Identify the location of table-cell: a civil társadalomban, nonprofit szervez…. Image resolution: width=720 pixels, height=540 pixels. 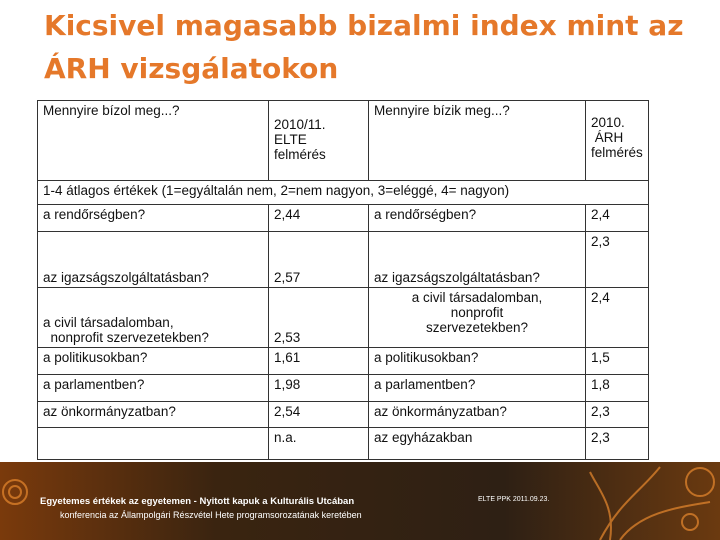
(153, 317).